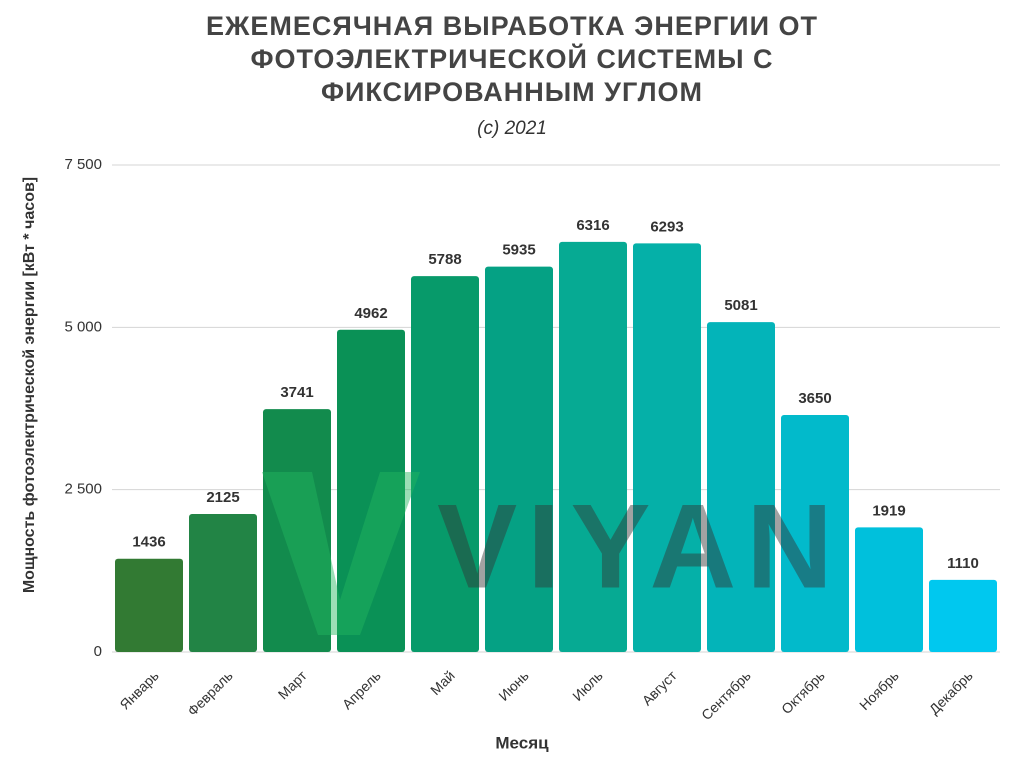 The height and width of the screenshot is (768, 1024). Describe the element at coordinates (803, 692) in the screenshot. I see `x-tick-label: Октябрь` at that location.